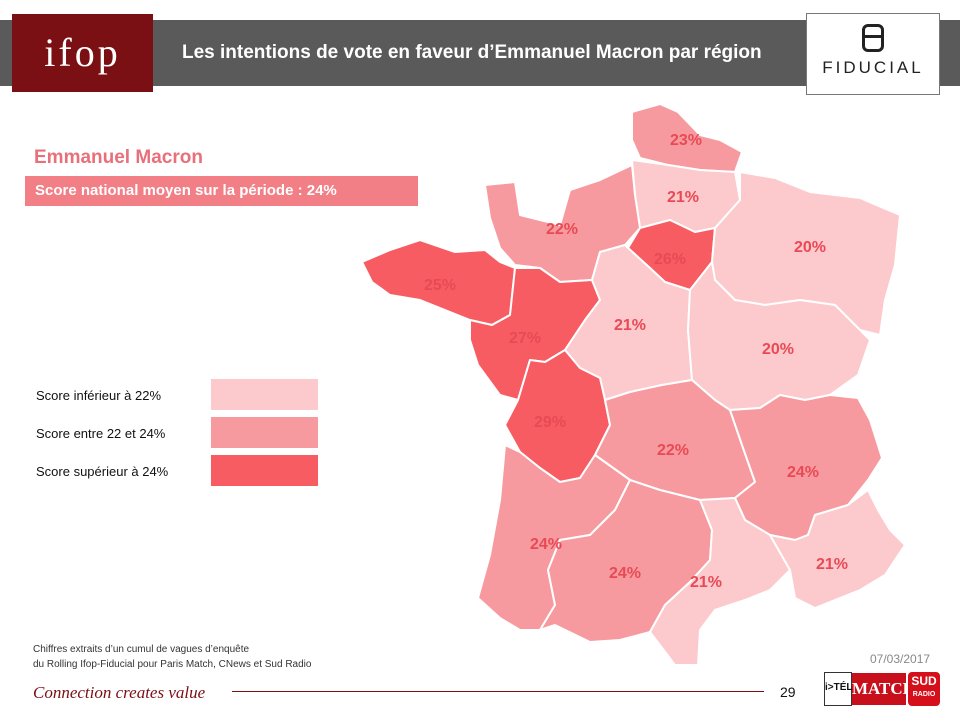 The image size is (960, 720). Describe the element at coordinates (440, 285) in the screenshot. I see `region-label-bretagne: 25%` at that location.